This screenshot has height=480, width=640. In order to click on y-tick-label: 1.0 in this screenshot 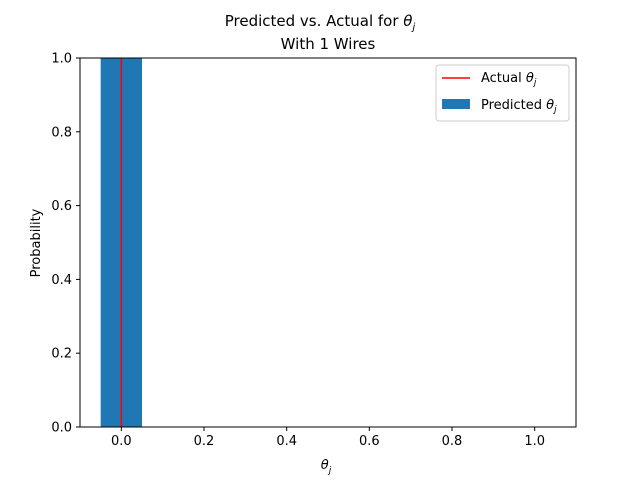, I will do `click(61, 59)`.